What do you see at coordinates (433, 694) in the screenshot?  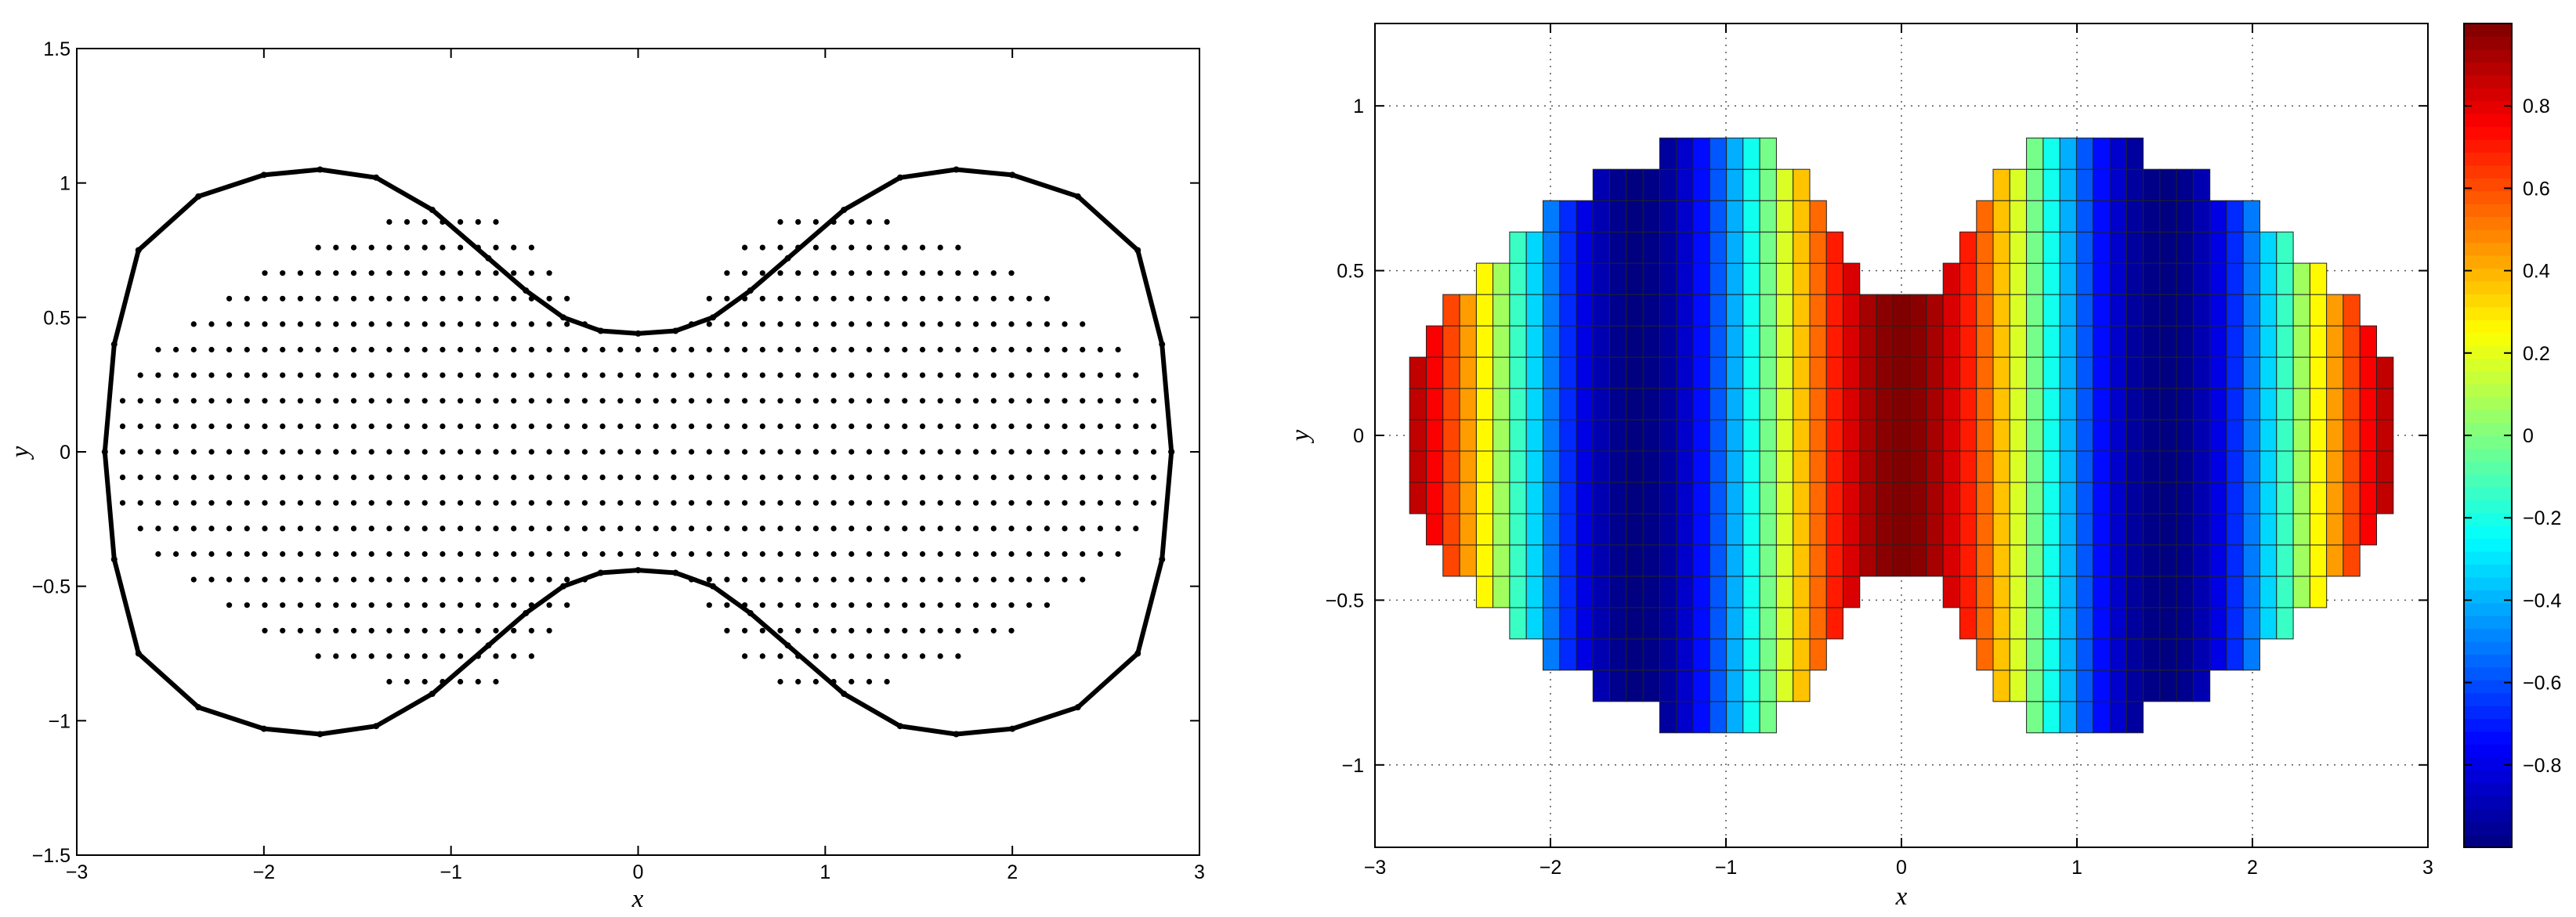 I see `left-boundary-vertex` at bounding box center [433, 694].